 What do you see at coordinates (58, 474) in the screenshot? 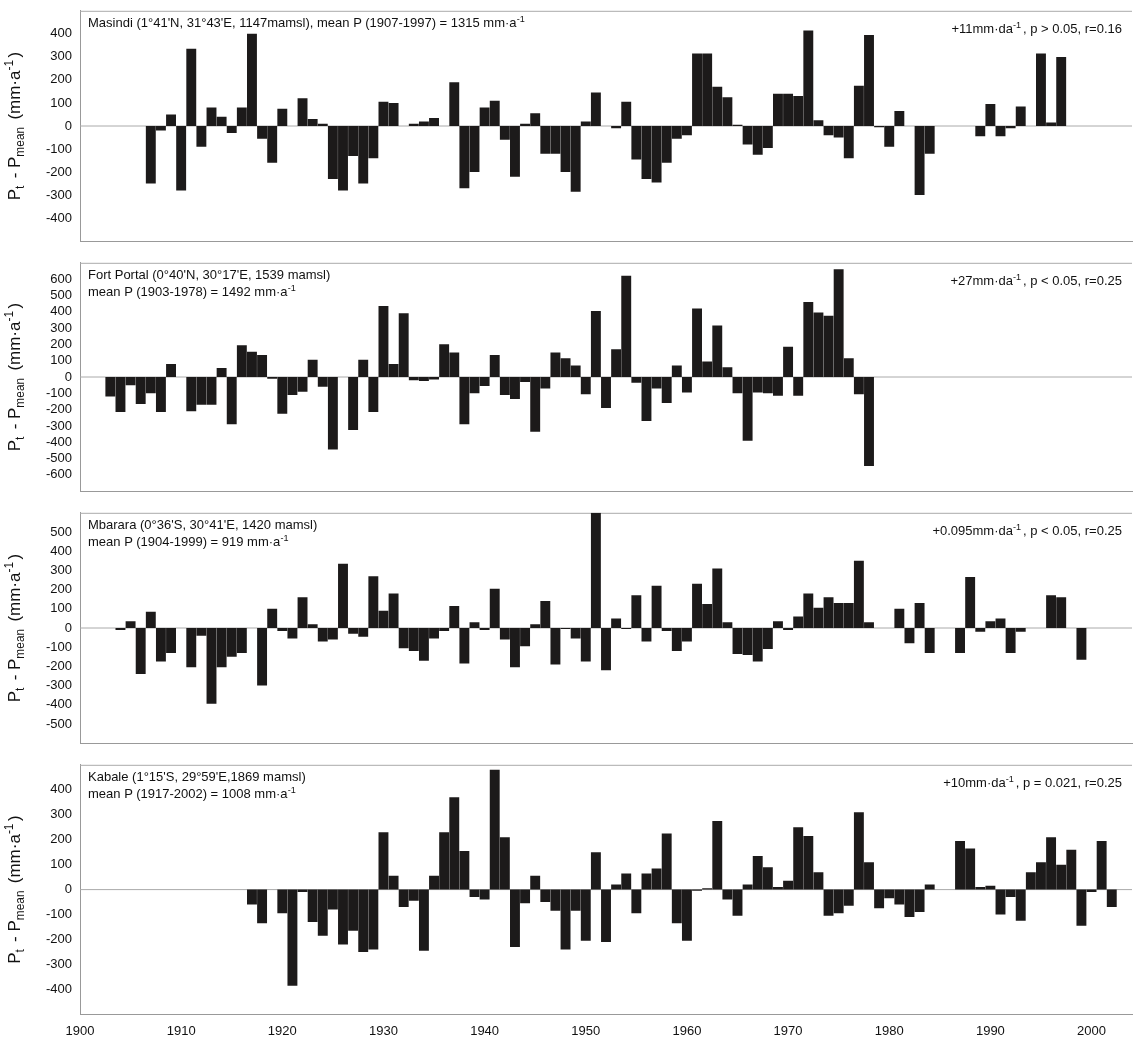
I see `y-tick-label: -600` at bounding box center [58, 474].